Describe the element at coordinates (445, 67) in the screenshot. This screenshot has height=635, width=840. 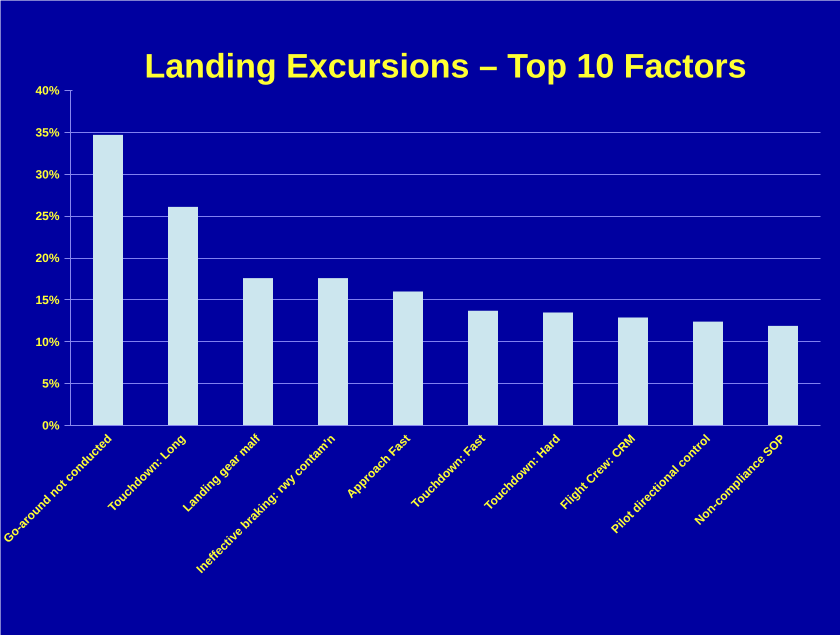
I see `chart-title: Landing Excursions – Top 10 Factors` at that location.